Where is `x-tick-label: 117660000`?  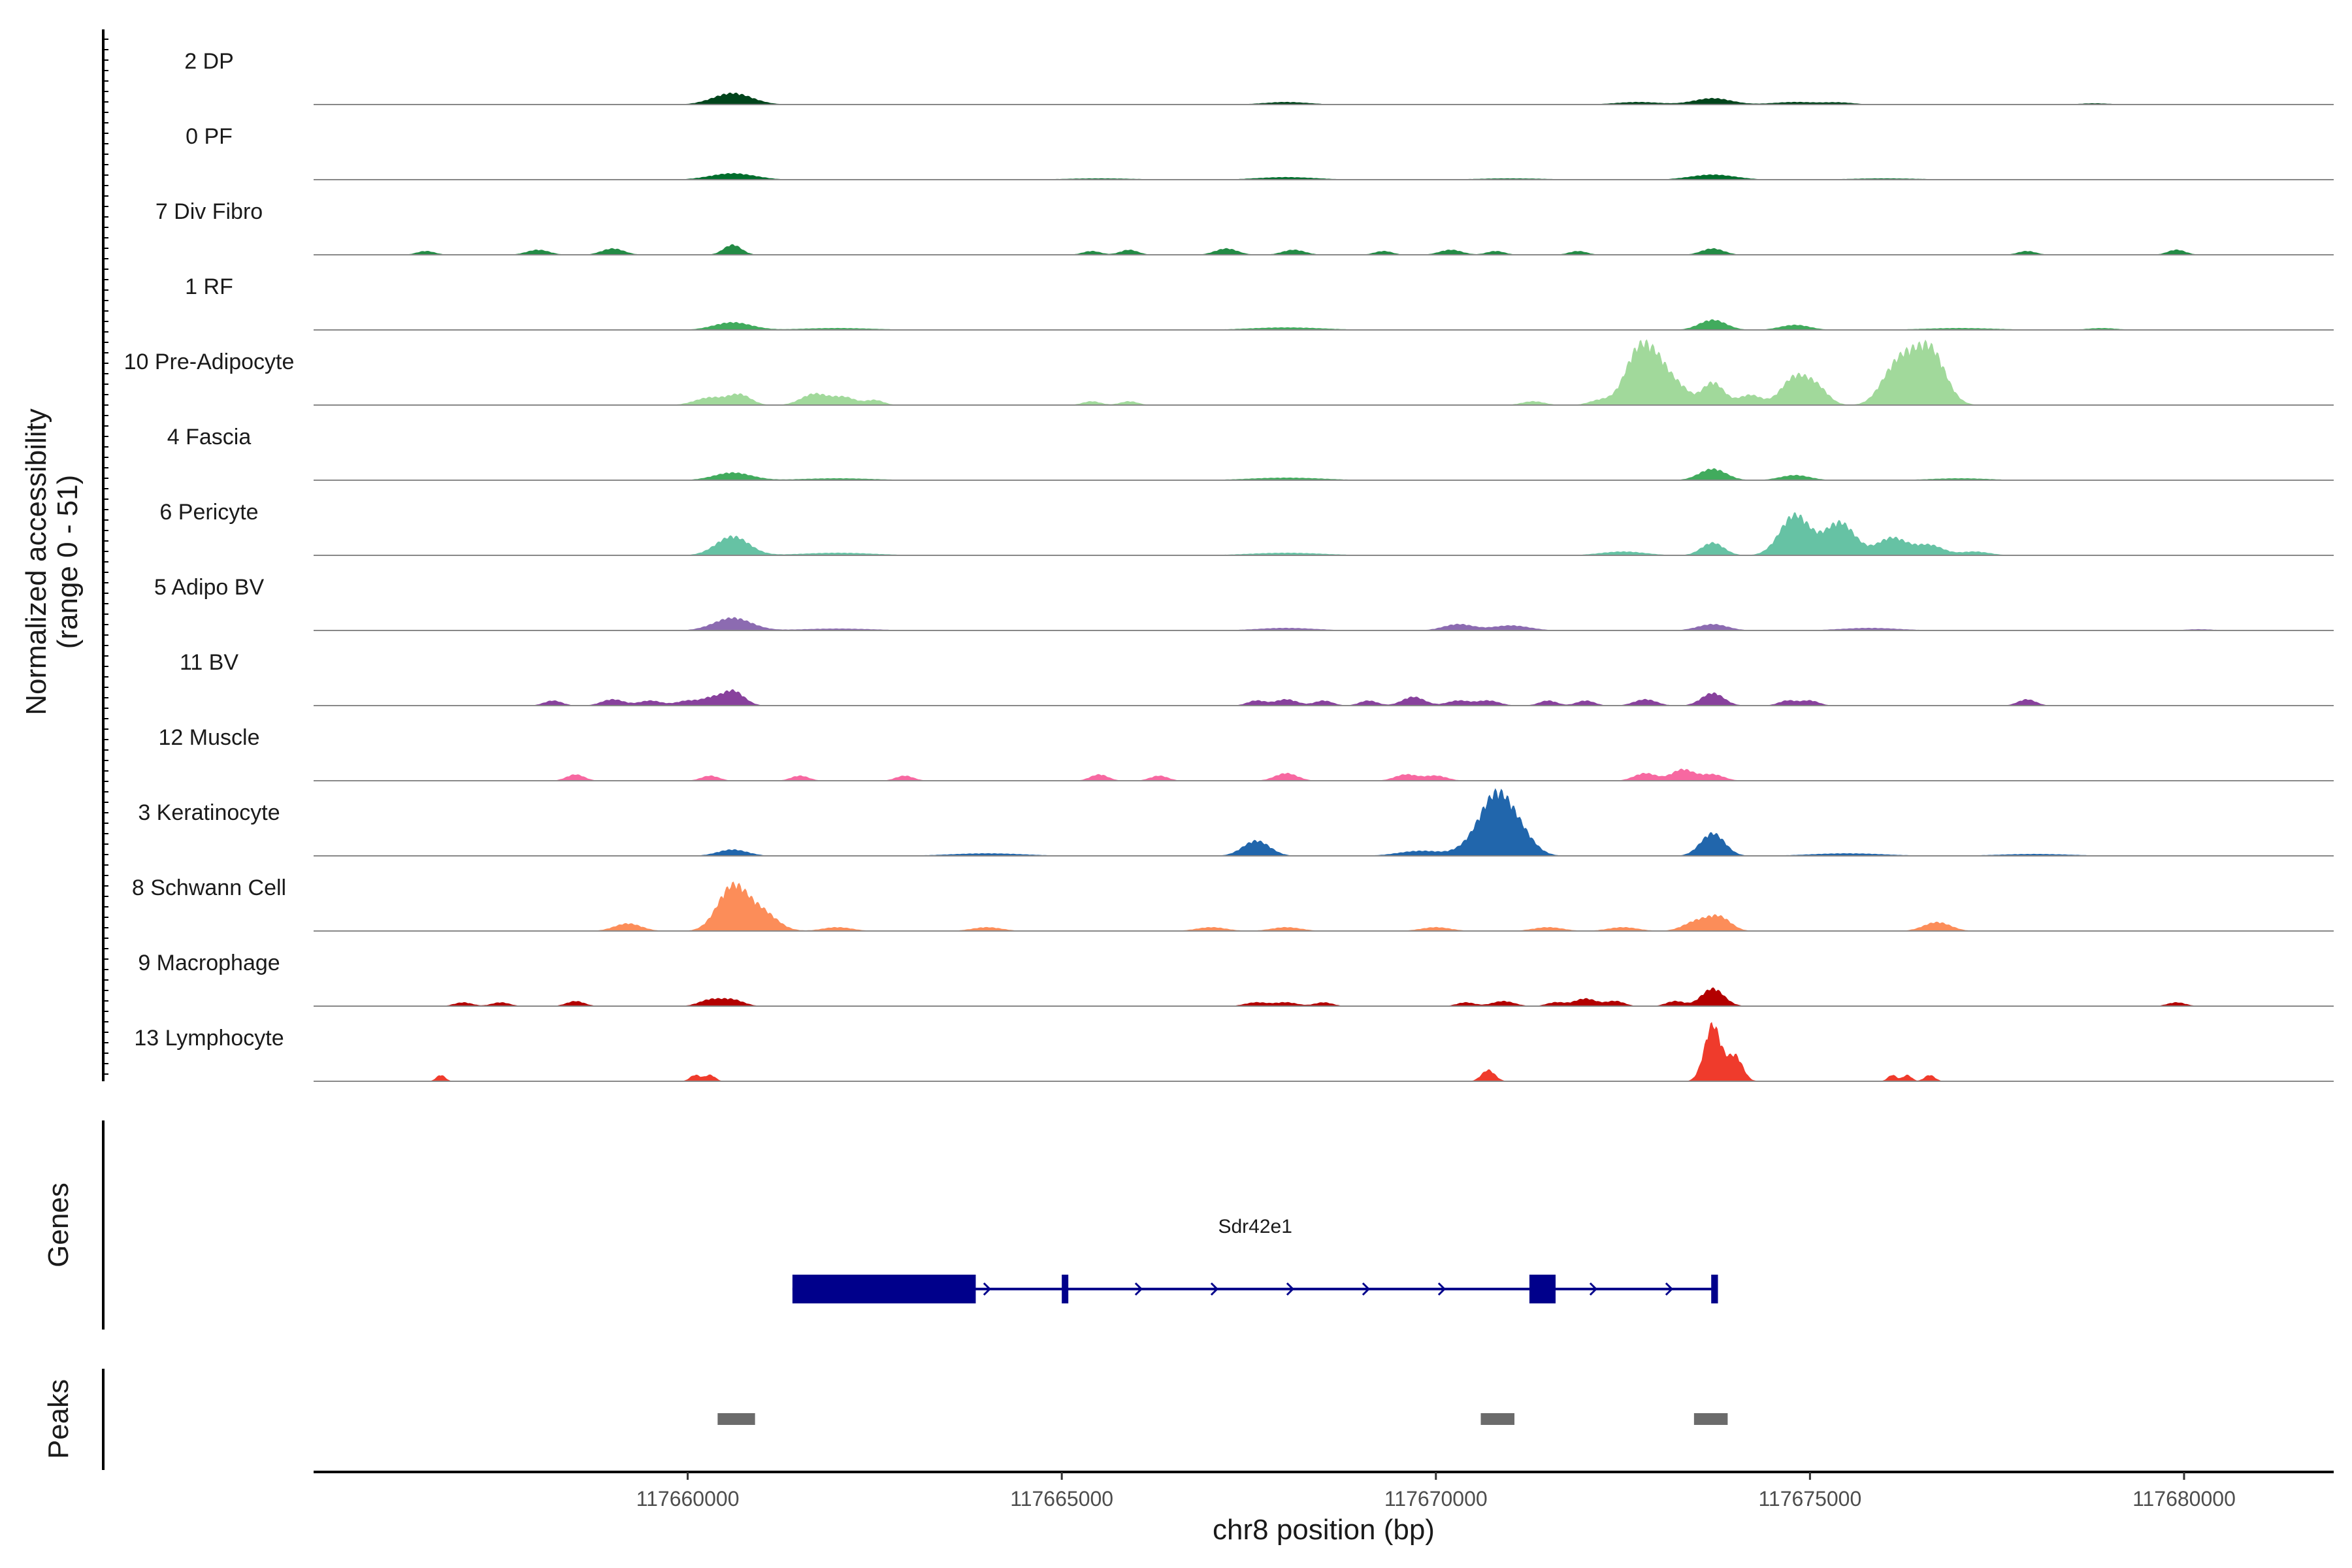
x-tick-label: 117660000 is located at coordinates (688, 1499).